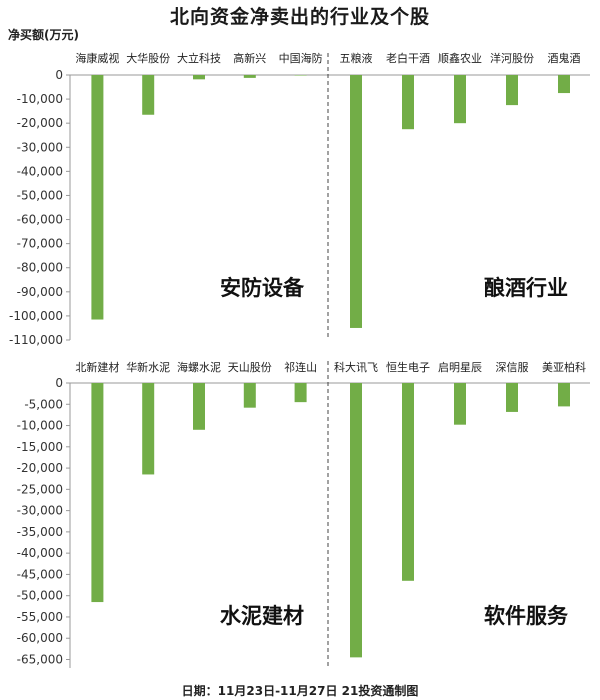 The height and width of the screenshot is (700, 600). I want to click on category-label: 洋河股份, so click(512, 58).